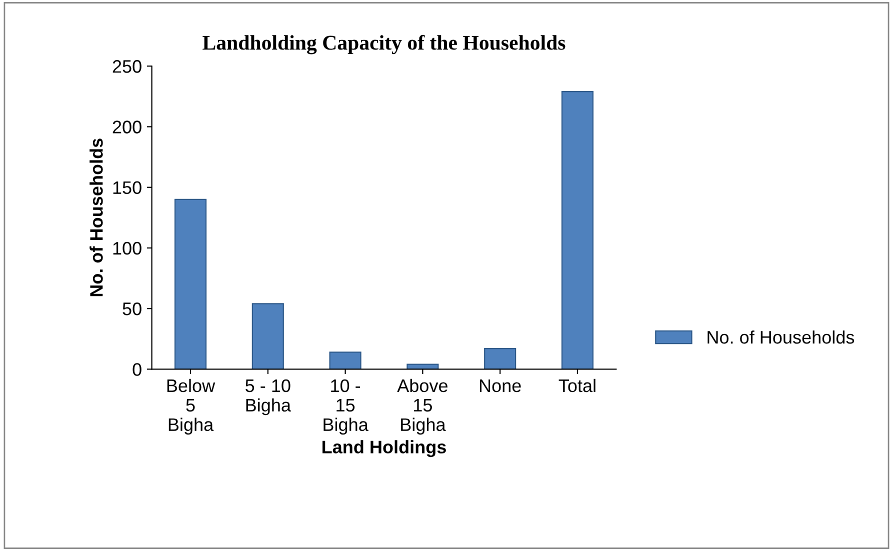  I want to click on y-tick-label: 250, so click(127, 66).